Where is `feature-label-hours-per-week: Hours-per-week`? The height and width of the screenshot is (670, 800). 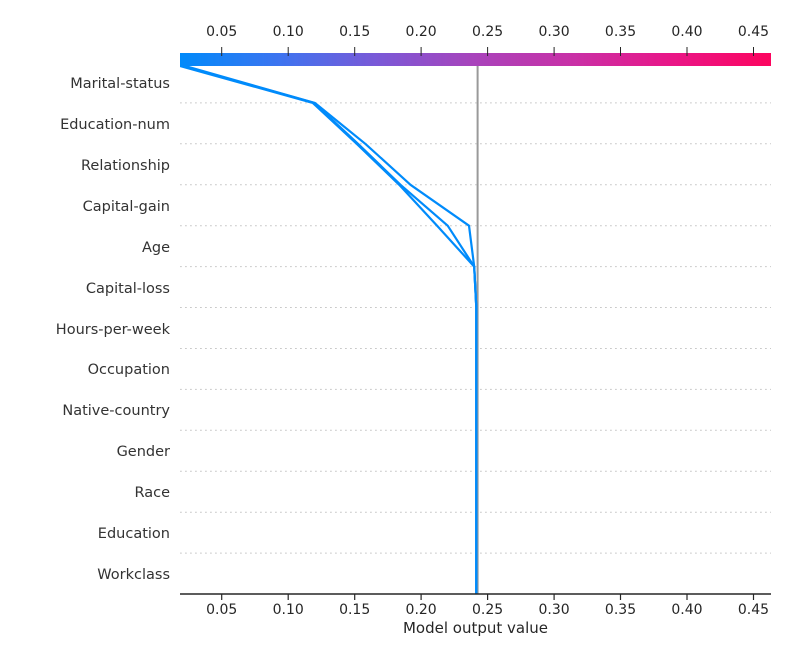
feature-label-hours-per-week: Hours-per-week is located at coordinates (112, 329).